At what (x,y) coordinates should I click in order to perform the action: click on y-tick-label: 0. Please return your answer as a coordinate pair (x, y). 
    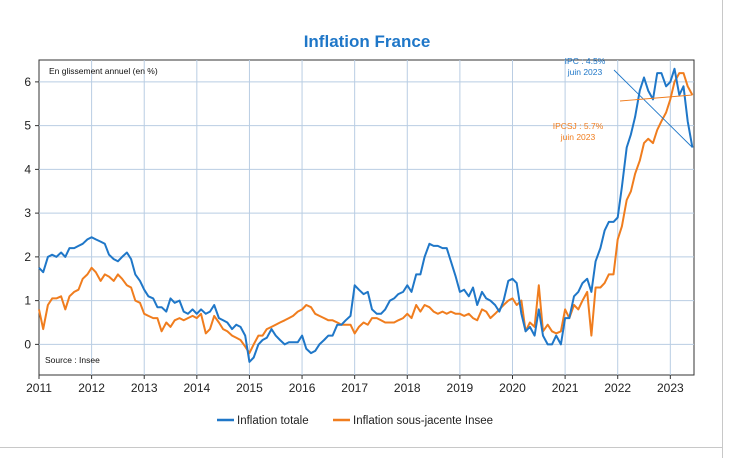
    Looking at the image, I should click on (27, 344).